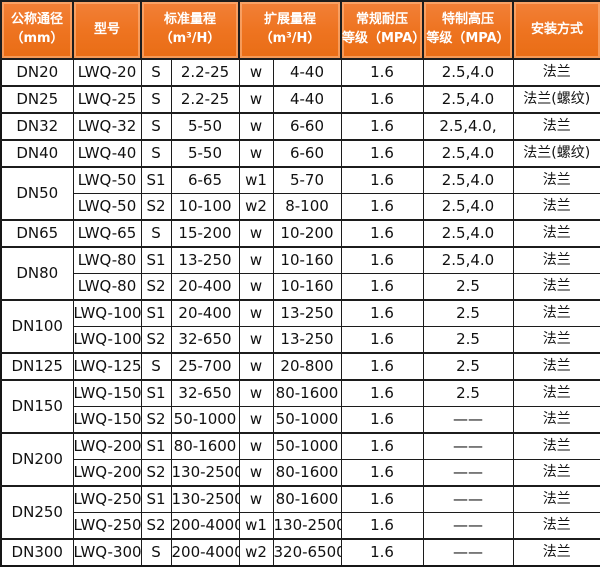 This screenshot has height=567, width=600. I want to click on cell-model: LWQ-150, so click(107, 393).